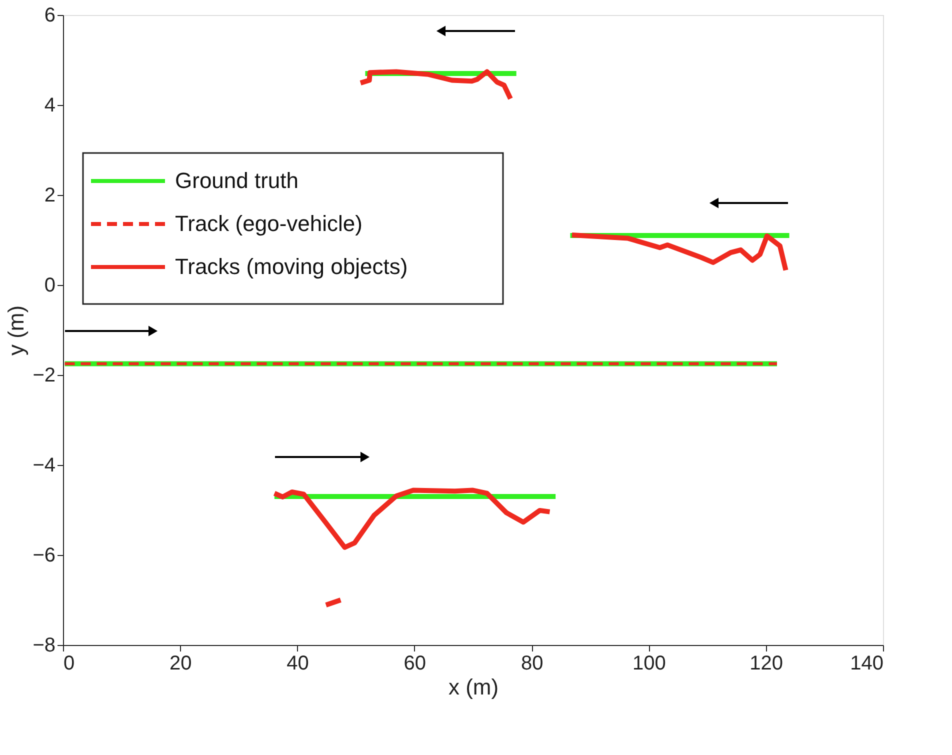 This screenshot has height=755, width=952. I want to click on x-axis-title: x (m), so click(473, 687).